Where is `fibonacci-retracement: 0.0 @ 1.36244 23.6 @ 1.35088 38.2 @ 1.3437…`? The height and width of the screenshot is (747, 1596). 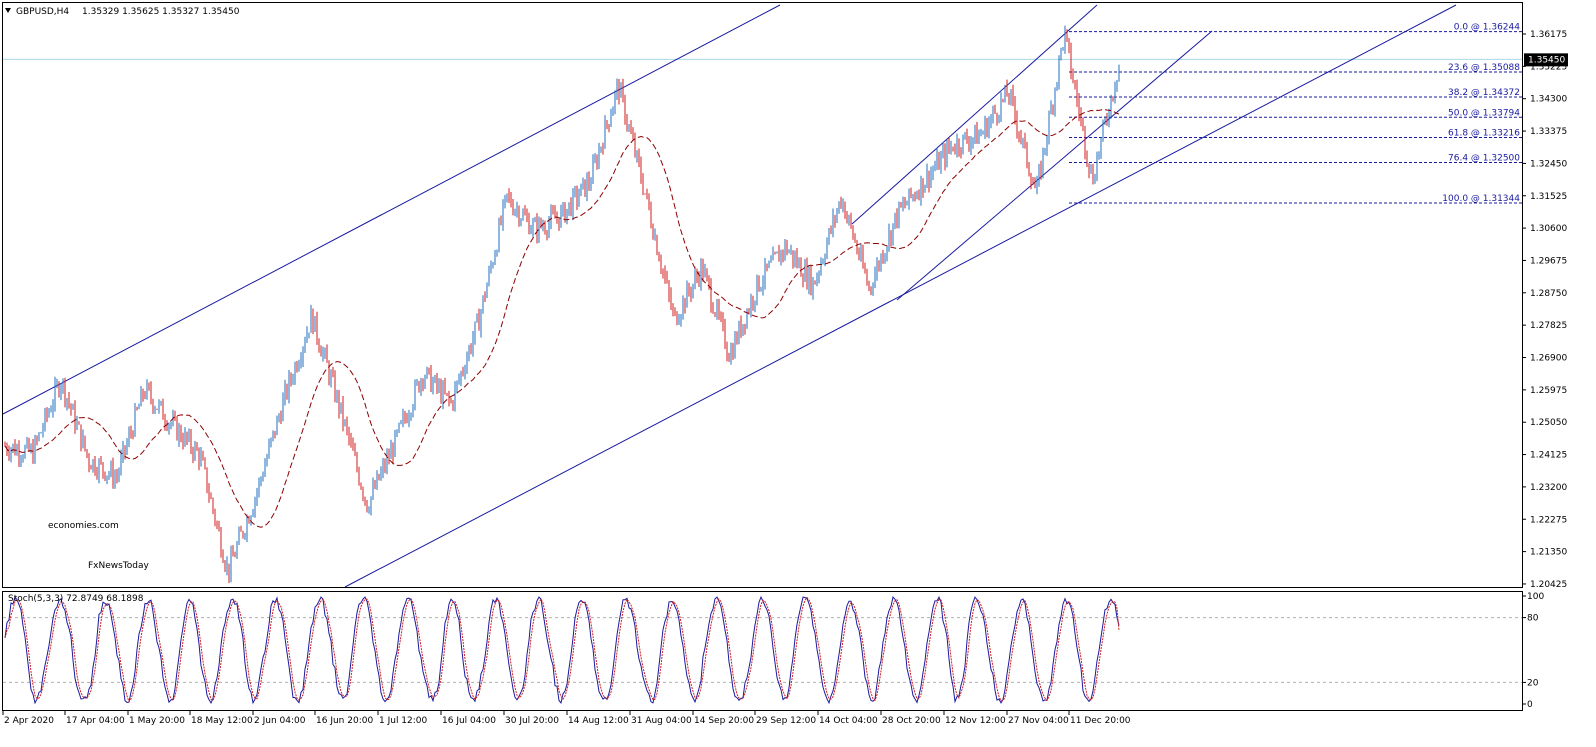
fibonacci-retracement: 0.0 @ 1.36244 23.6 @ 1.35088 38.2 @ 1.3437… is located at coordinates (1295, 113).